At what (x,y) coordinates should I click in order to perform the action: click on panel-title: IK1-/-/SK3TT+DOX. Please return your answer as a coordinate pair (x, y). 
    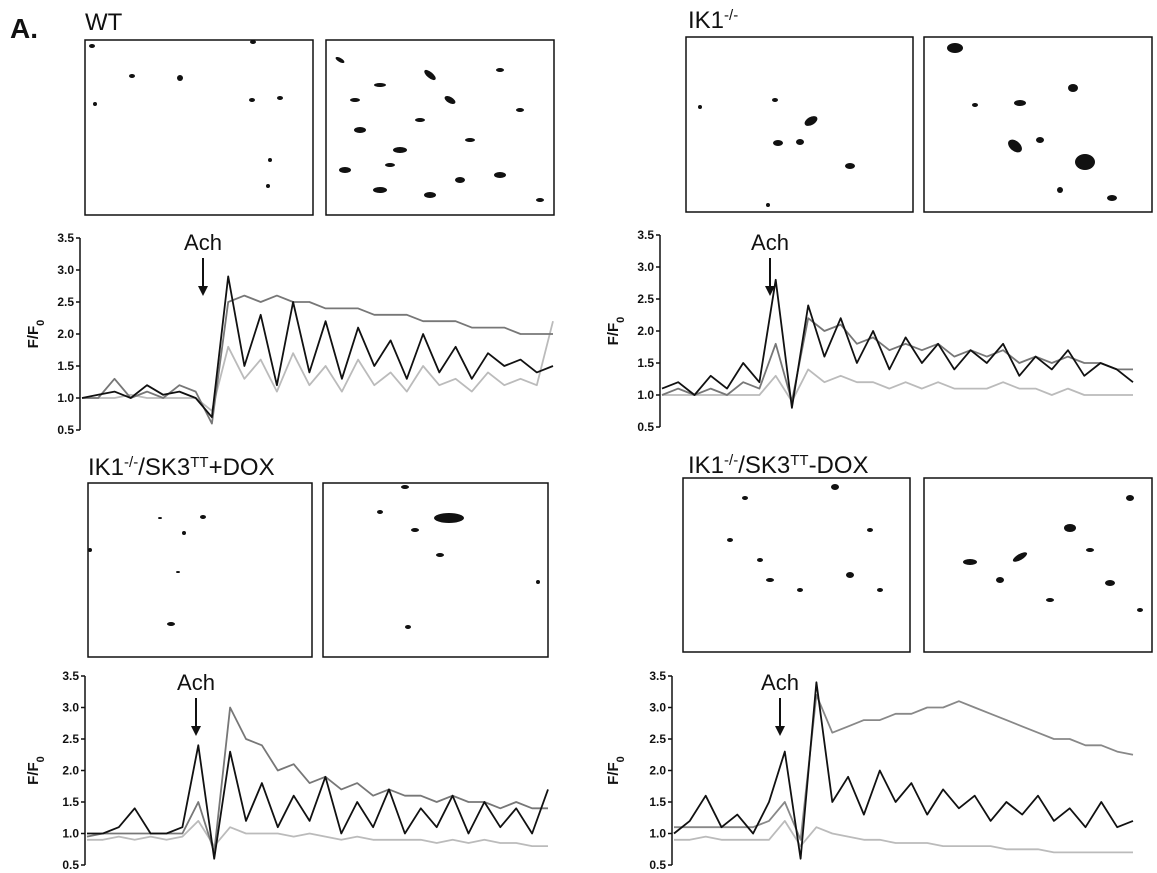
    Looking at the image, I should click on (181, 468).